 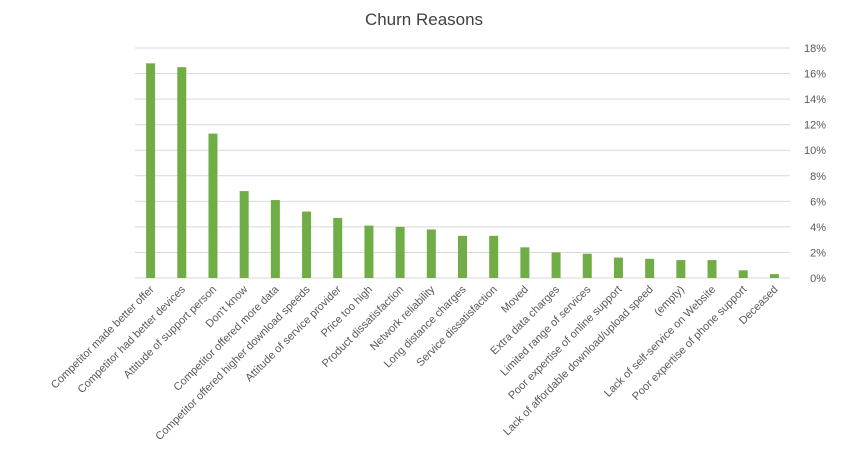 What do you see at coordinates (424, 19) in the screenshot?
I see `chart-title: Churn Reasons` at bounding box center [424, 19].